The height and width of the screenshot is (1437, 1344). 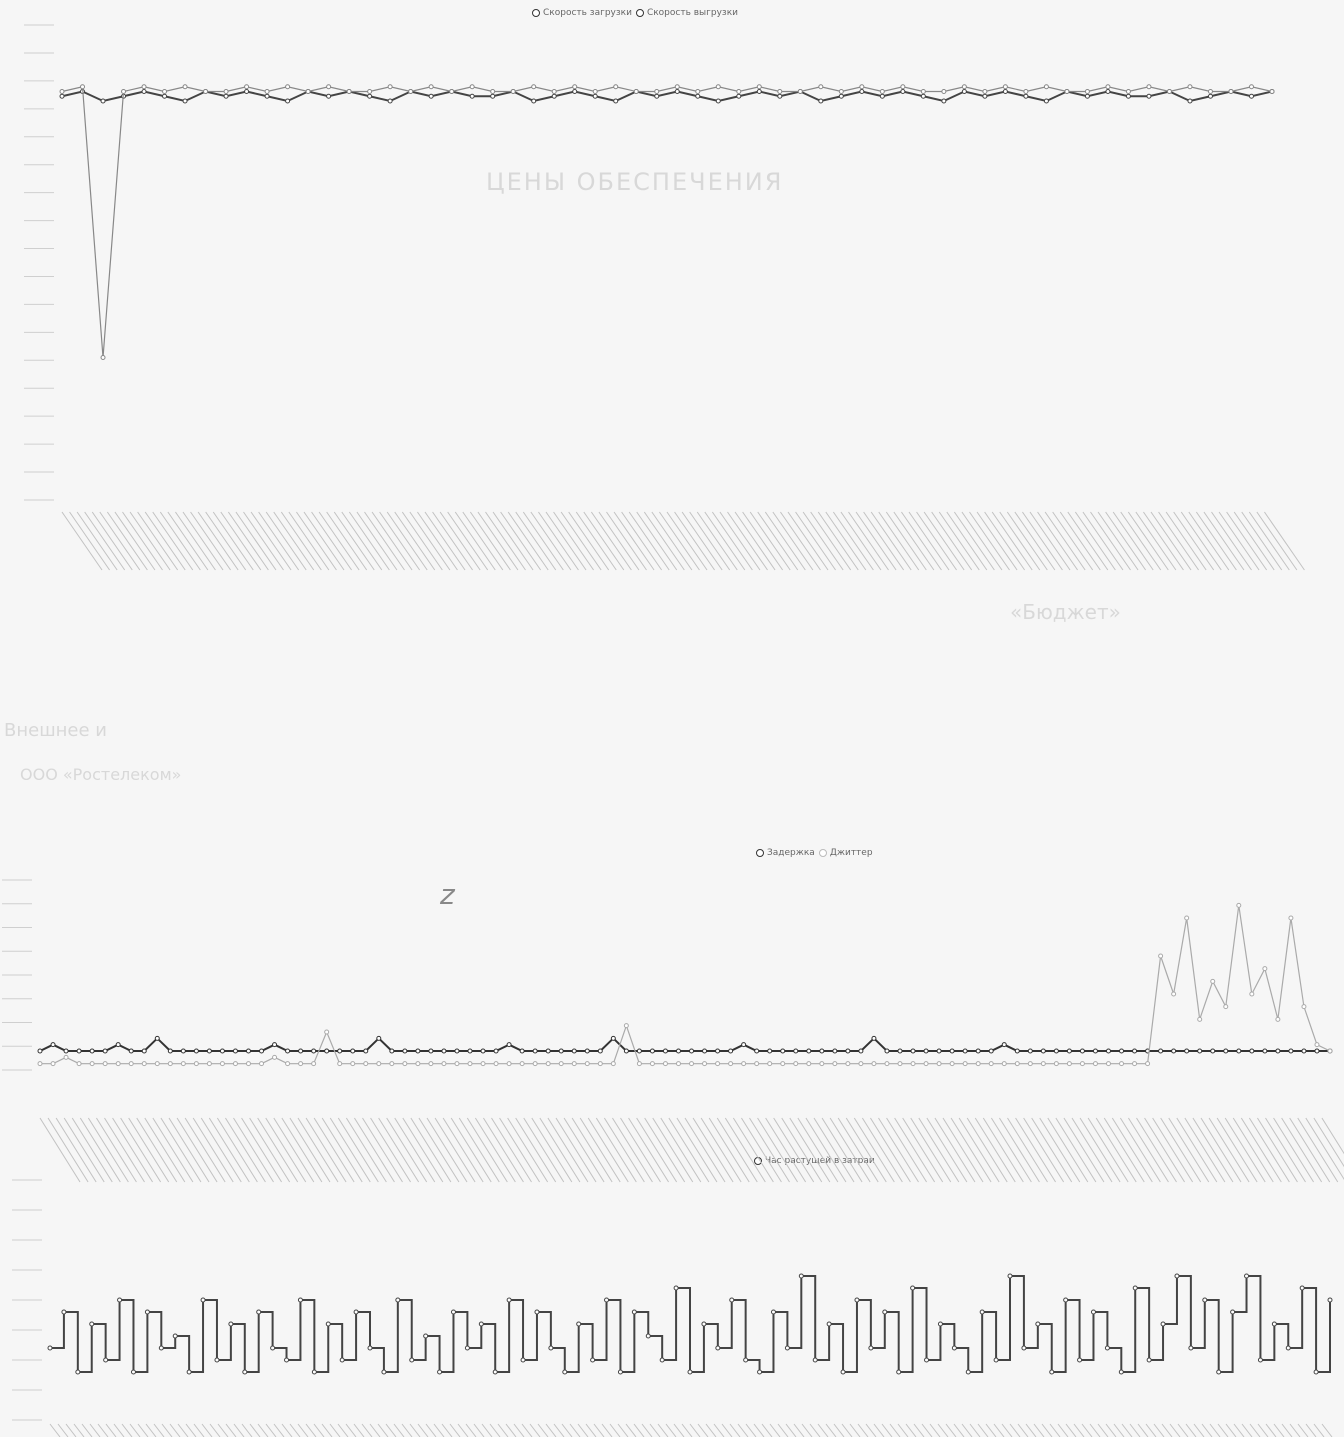 I want to click on legend-item-download: Скорость загрузки, so click(x=582, y=13).